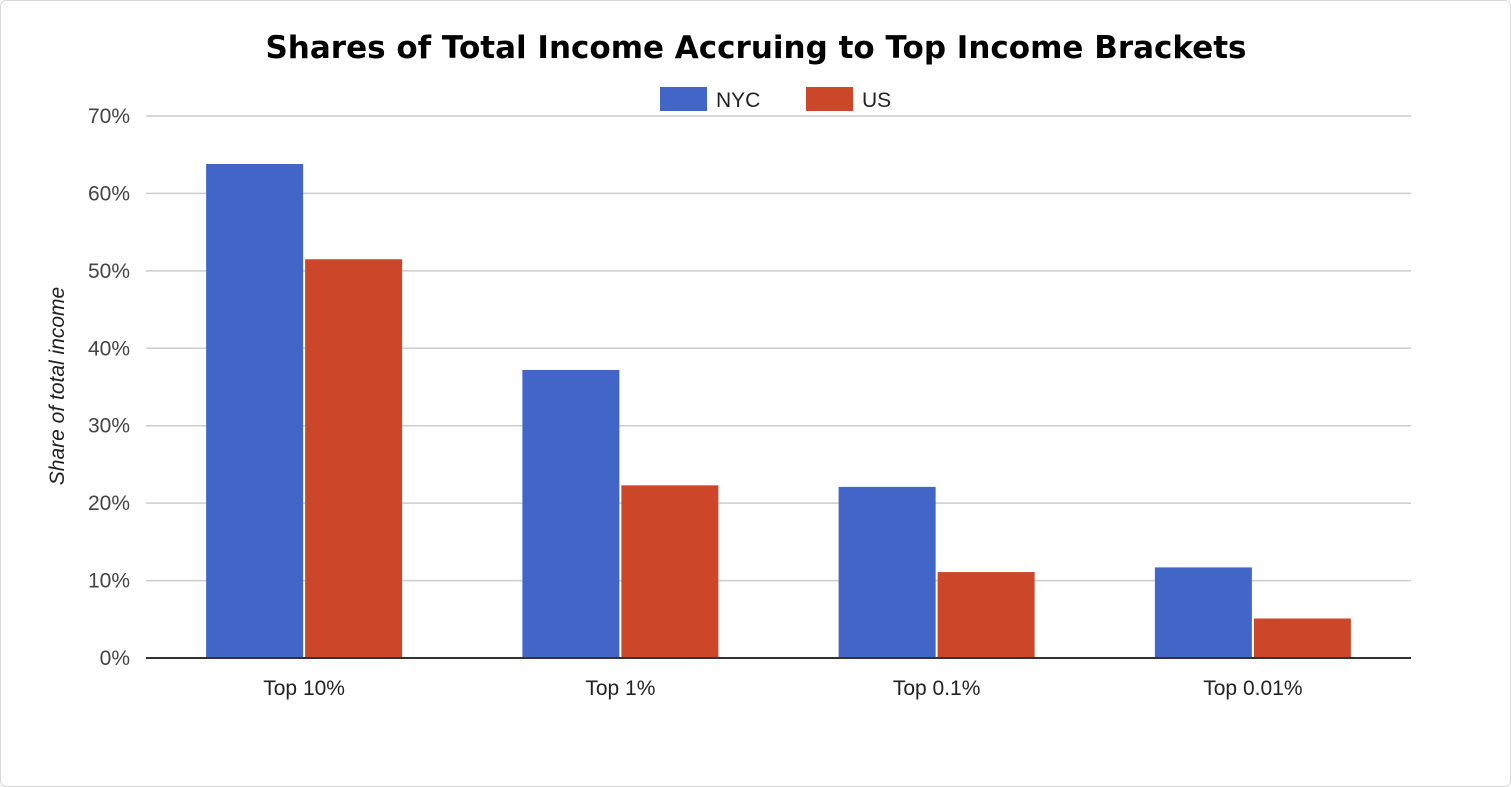 Image resolution: width=1511 pixels, height=787 pixels. What do you see at coordinates (775, 99) in the screenshot?
I see `legend: NYC US` at bounding box center [775, 99].